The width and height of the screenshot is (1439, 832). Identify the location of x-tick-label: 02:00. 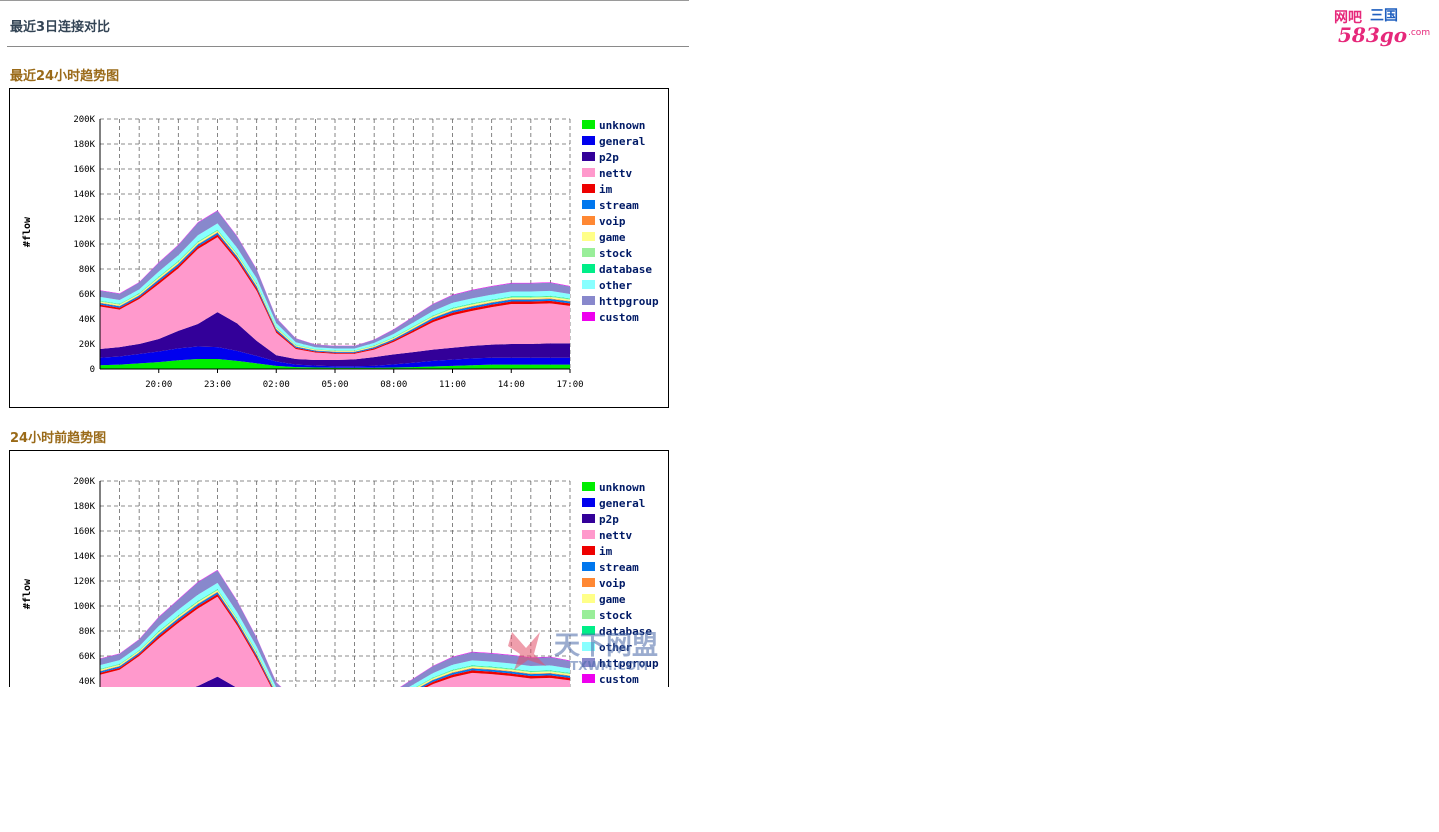
(276, 385).